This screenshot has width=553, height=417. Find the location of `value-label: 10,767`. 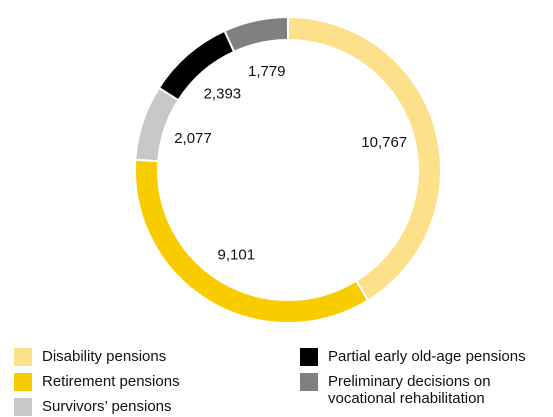

value-label: 10,767 is located at coordinates (384, 142).